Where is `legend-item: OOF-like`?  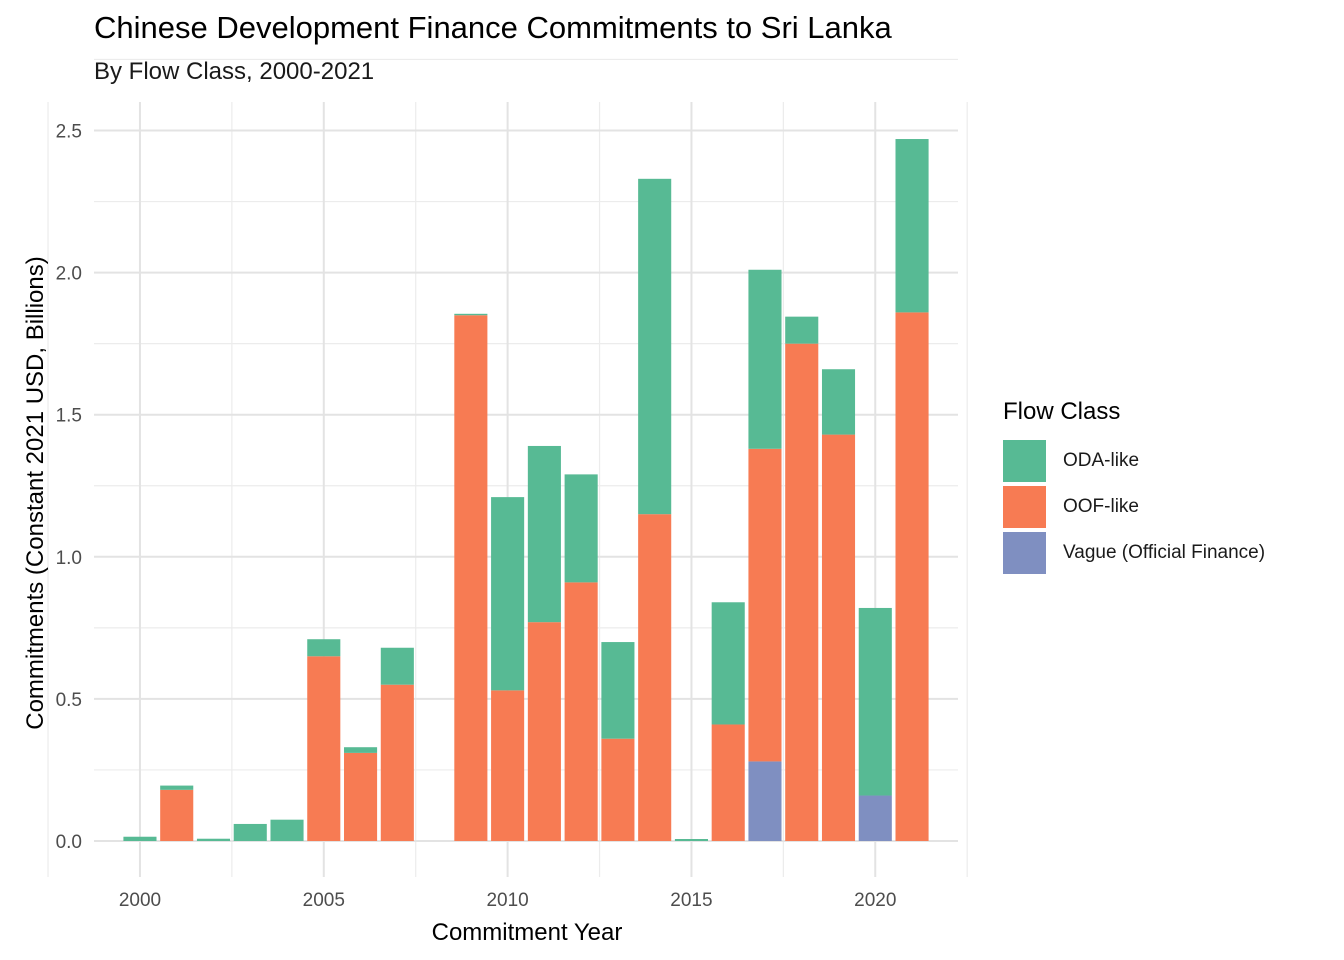 legend-item: OOF-like is located at coordinates (1134, 507).